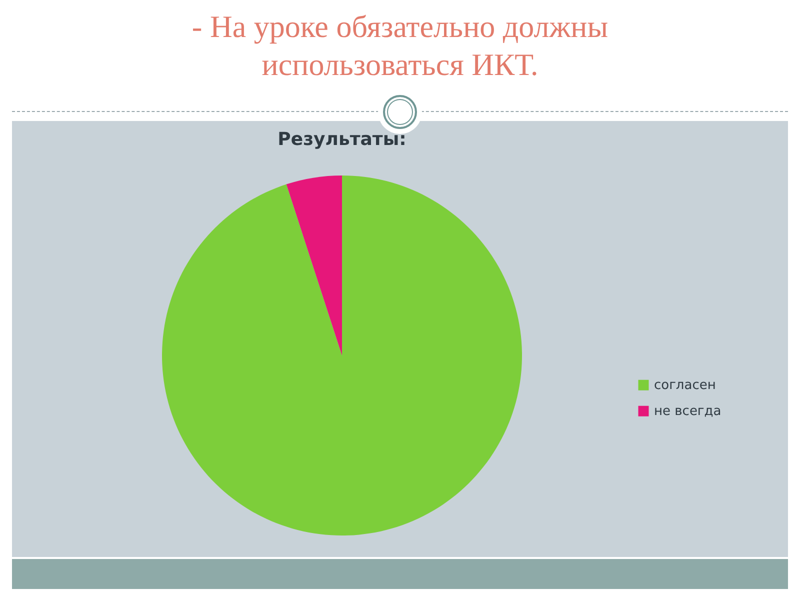 The height and width of the screenshot is (600, 800). Describe the element at coordinates (685, 386) in the screenshot. I see `legend-label: согласен` at that location.